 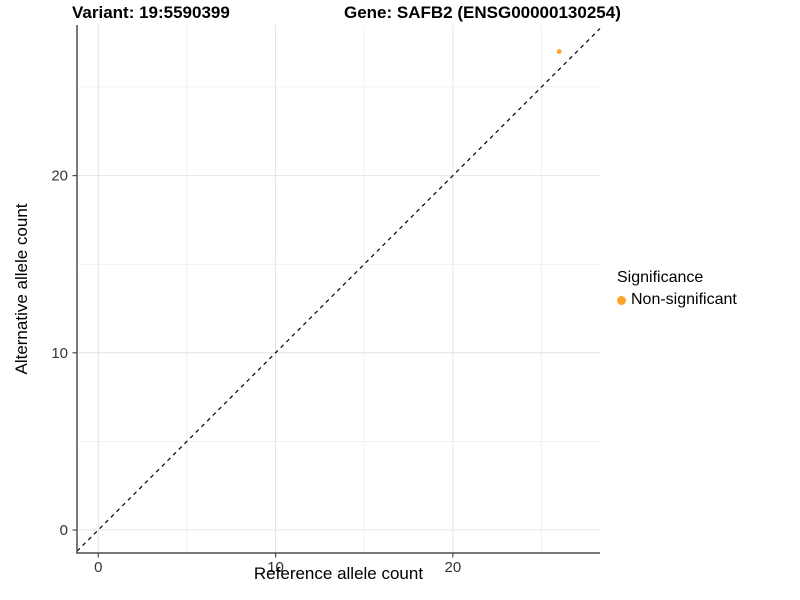 I want to click on title-gene: Gene: SAFB2 (ENSG00000130254), so click(x=482, y=12).